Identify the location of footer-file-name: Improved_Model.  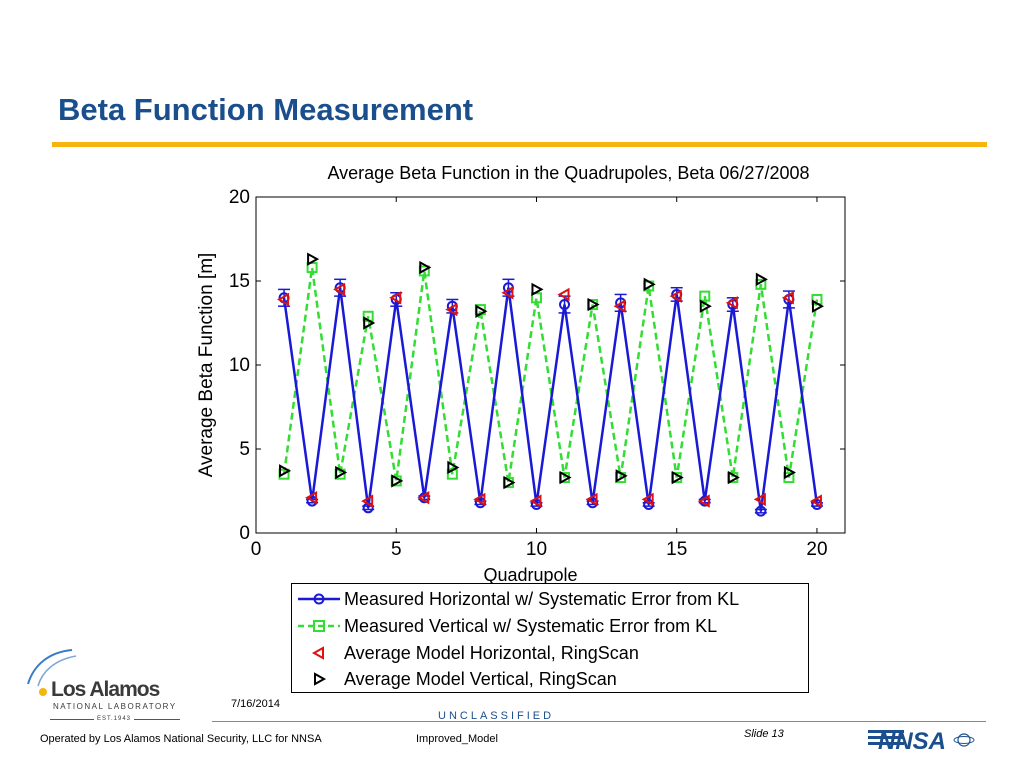
(457, 739).